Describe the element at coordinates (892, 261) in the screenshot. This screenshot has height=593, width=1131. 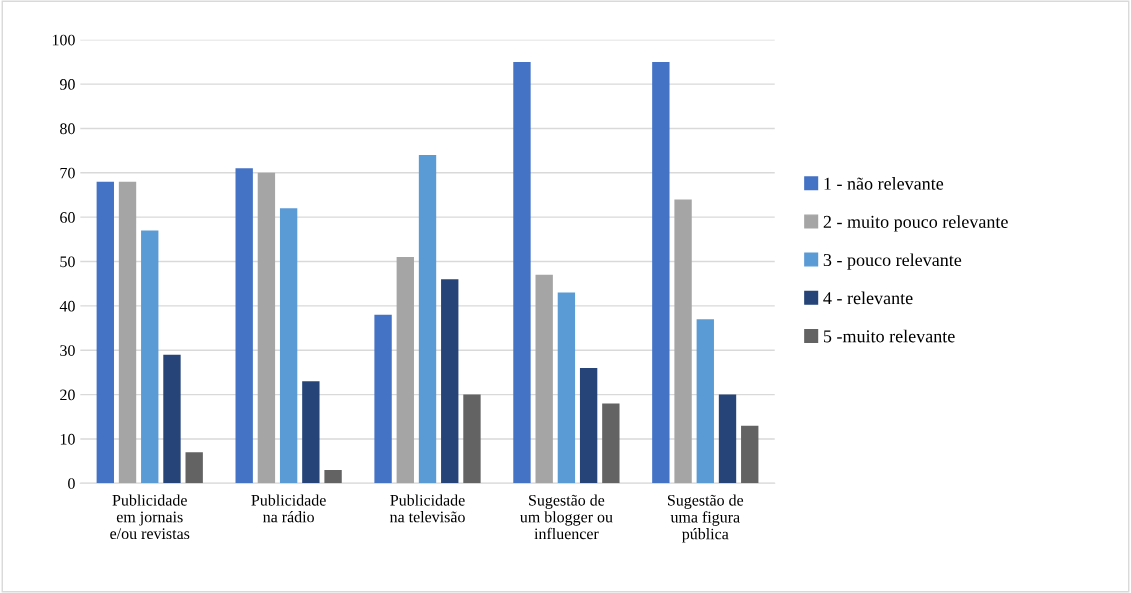
I see `legend-label: 3 - pouco relevante` at that location.